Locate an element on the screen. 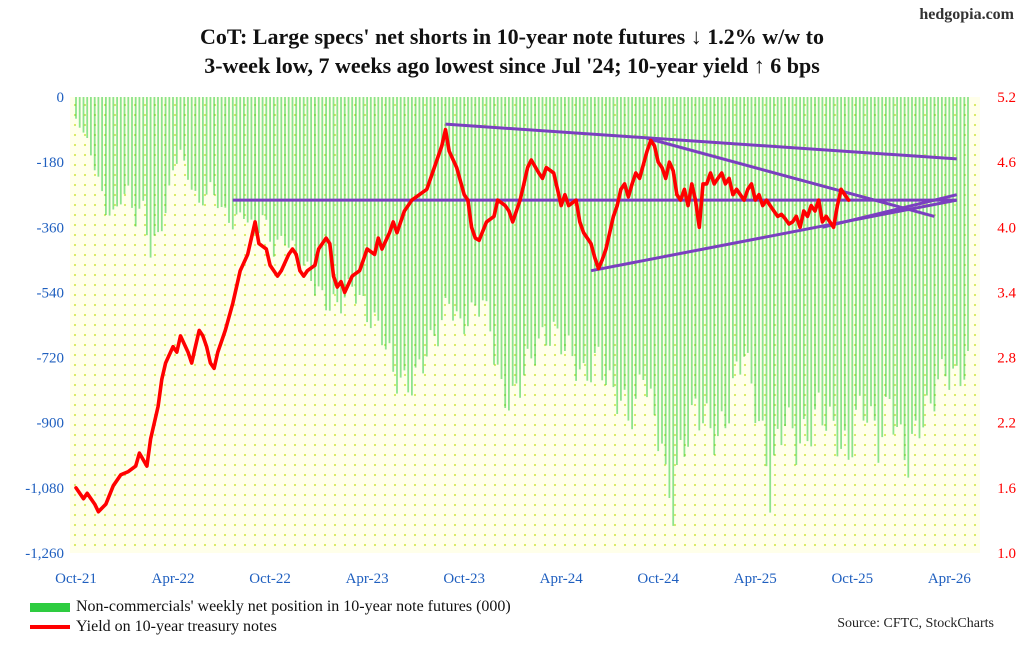 The width and height of the screenshot is (1024, 650). left-tick-label: -180 is located at coordinates (51, 163).